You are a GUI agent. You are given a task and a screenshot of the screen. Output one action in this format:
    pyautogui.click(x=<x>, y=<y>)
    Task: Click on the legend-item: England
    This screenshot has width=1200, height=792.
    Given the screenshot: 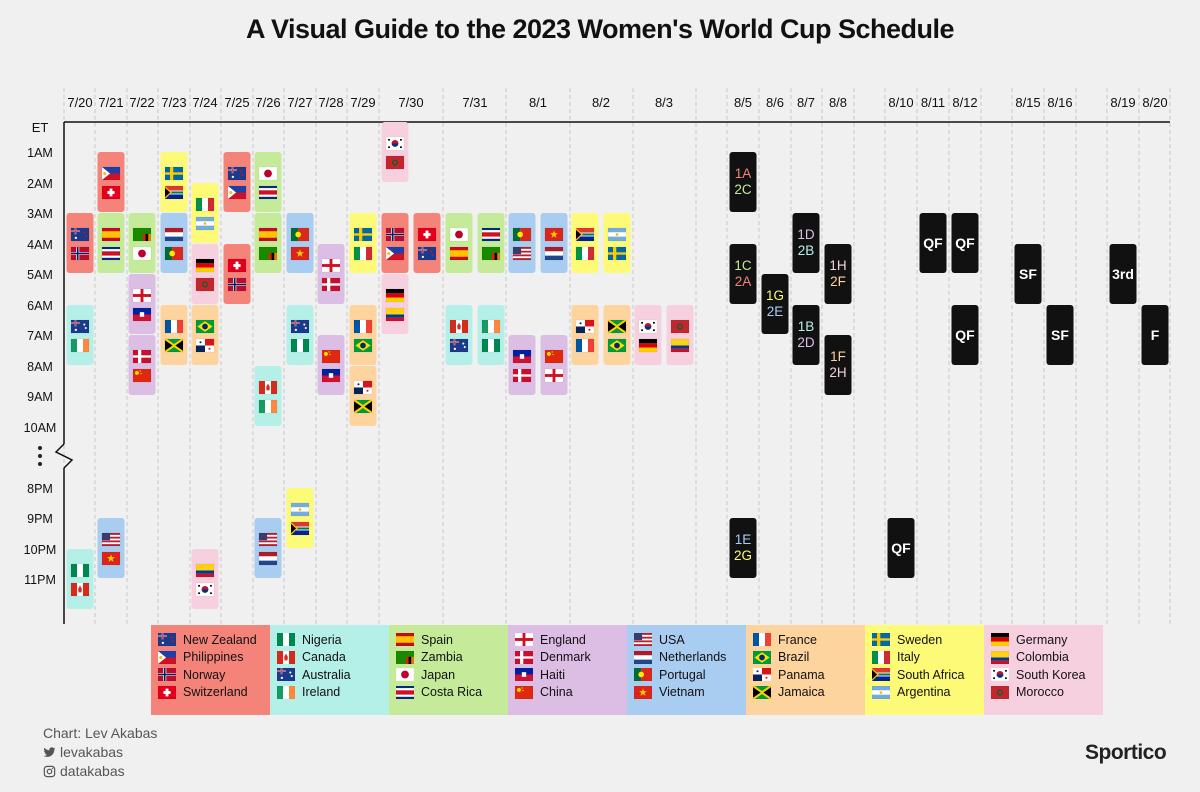 What is the action you would take?
    pyautogui.click(x=571, y=640)
    